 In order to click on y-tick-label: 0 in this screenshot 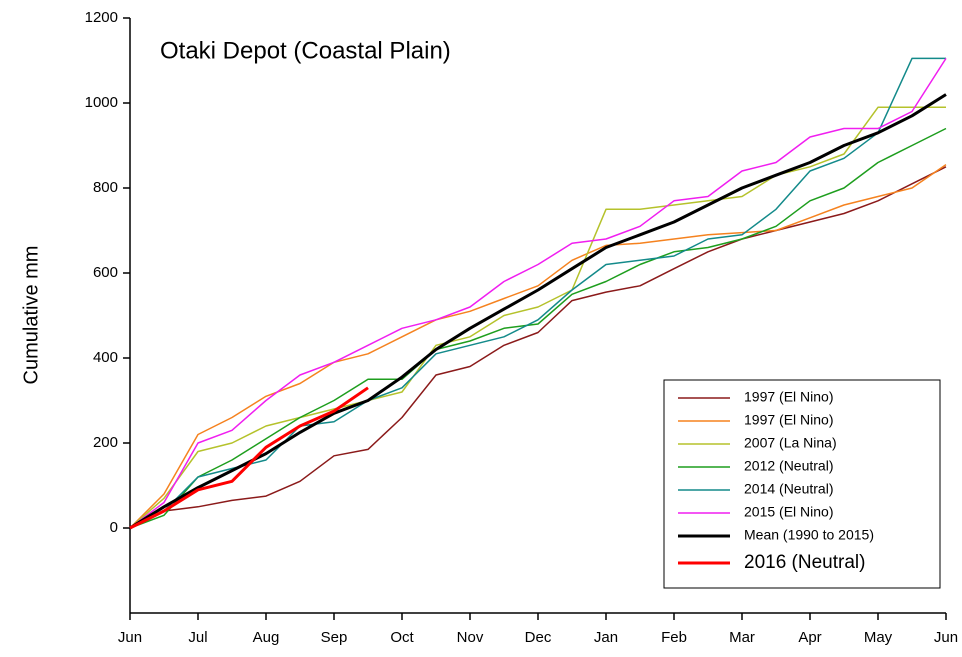, I will do `click(114, 527)`.